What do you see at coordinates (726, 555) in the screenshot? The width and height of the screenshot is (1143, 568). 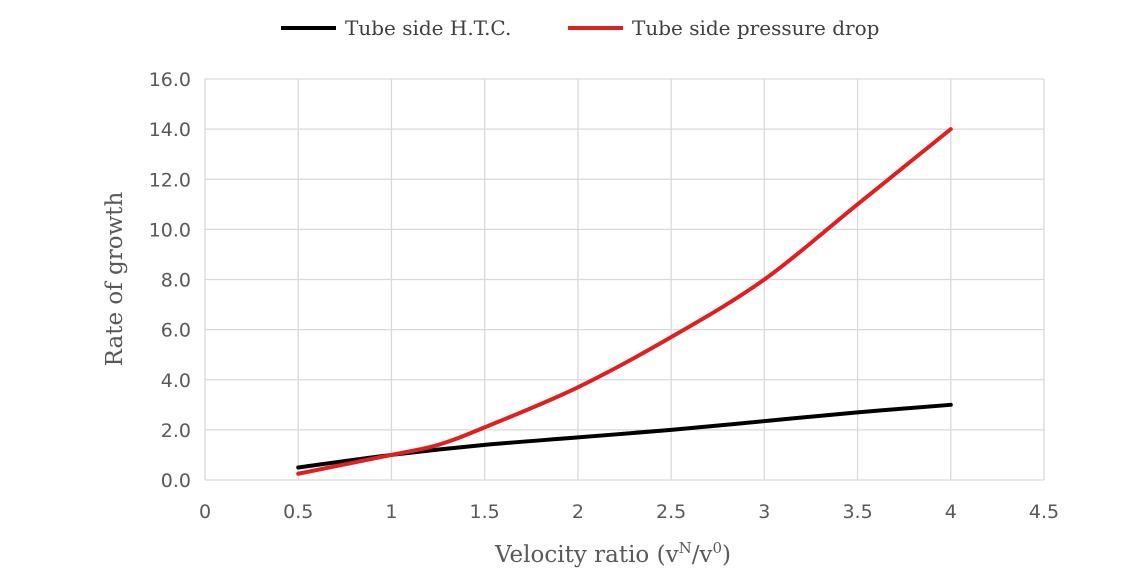 I see `x-axis-title-end: )` at bounding box center [726, 555].